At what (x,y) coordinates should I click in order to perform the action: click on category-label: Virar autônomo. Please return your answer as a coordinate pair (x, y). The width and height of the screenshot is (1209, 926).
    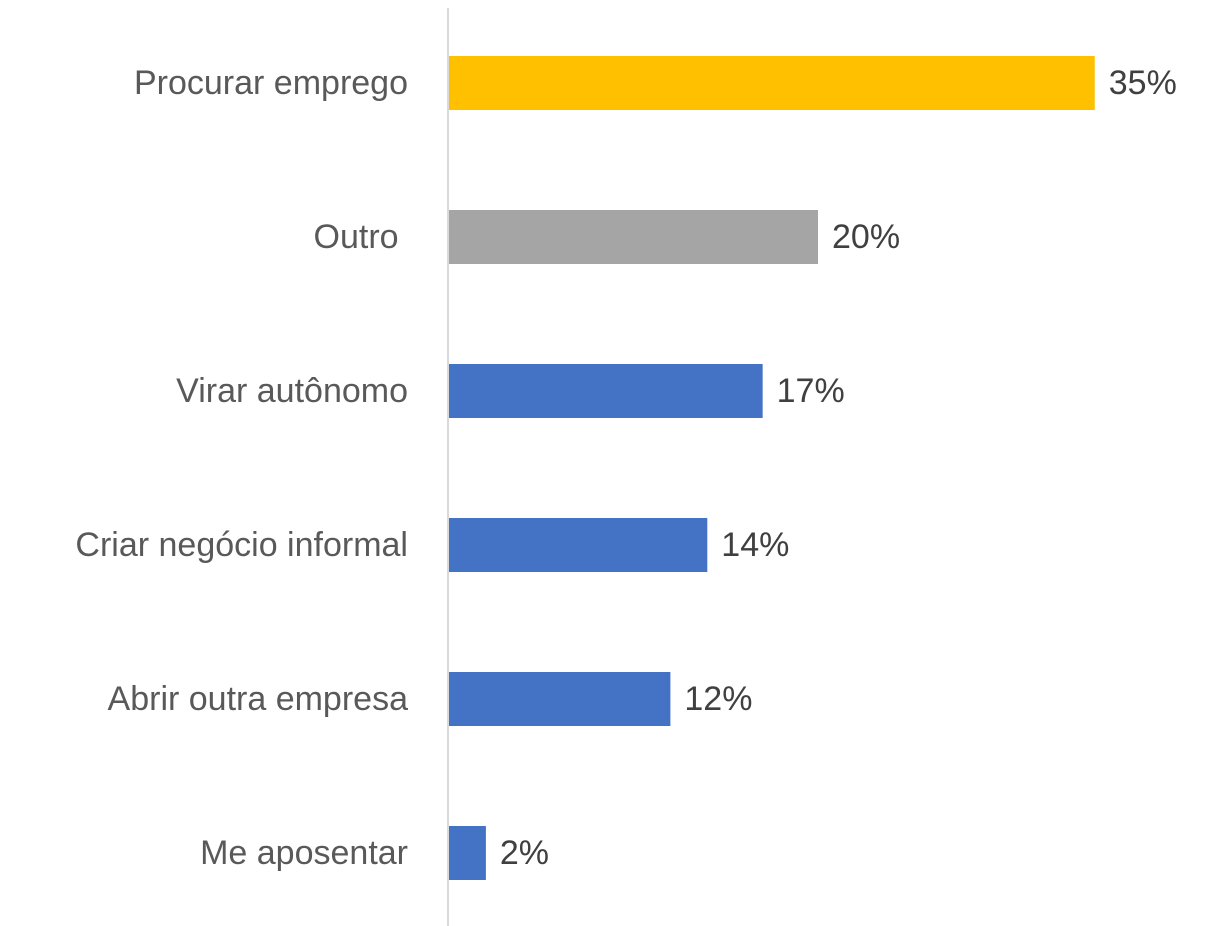
    Looking at the image, I should click on (292, 391).